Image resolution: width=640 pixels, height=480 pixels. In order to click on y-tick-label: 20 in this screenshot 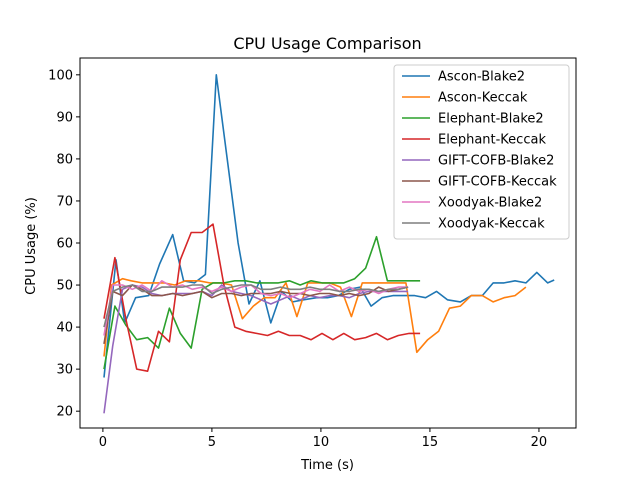, I will do `click(64, 412)`.